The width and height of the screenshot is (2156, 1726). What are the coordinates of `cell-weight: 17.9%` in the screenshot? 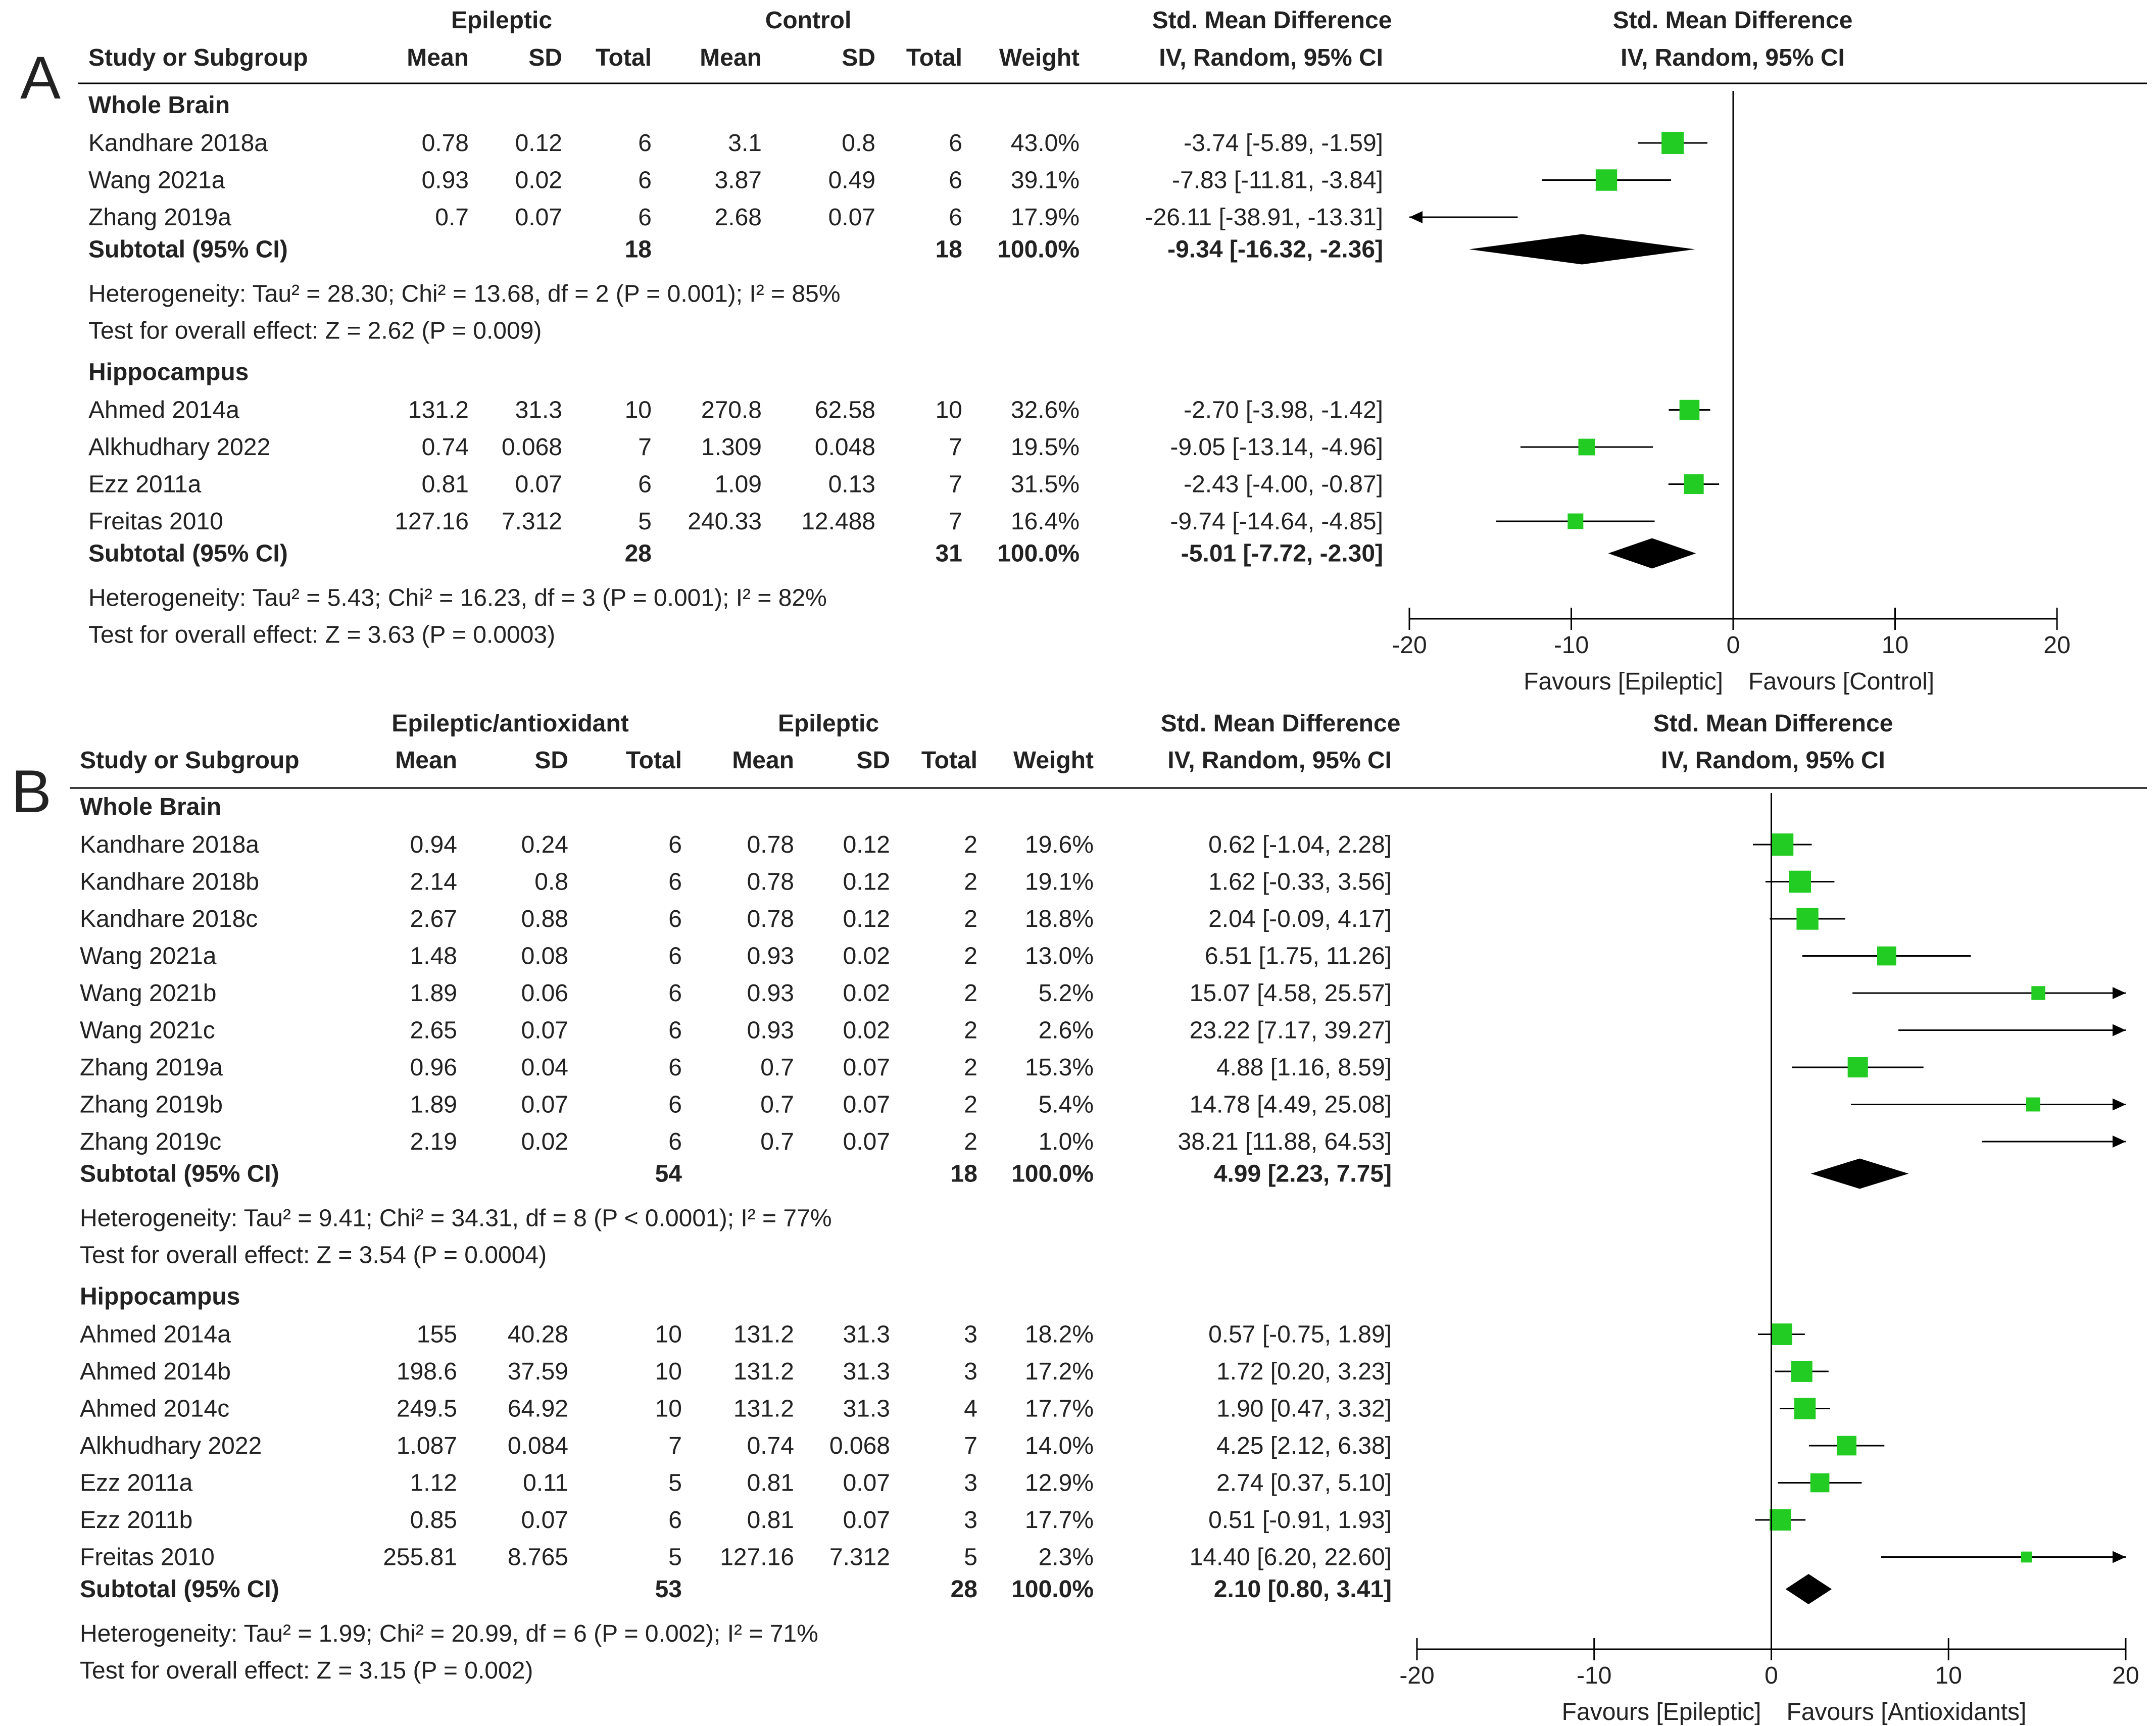 It's located at (1045, 217).